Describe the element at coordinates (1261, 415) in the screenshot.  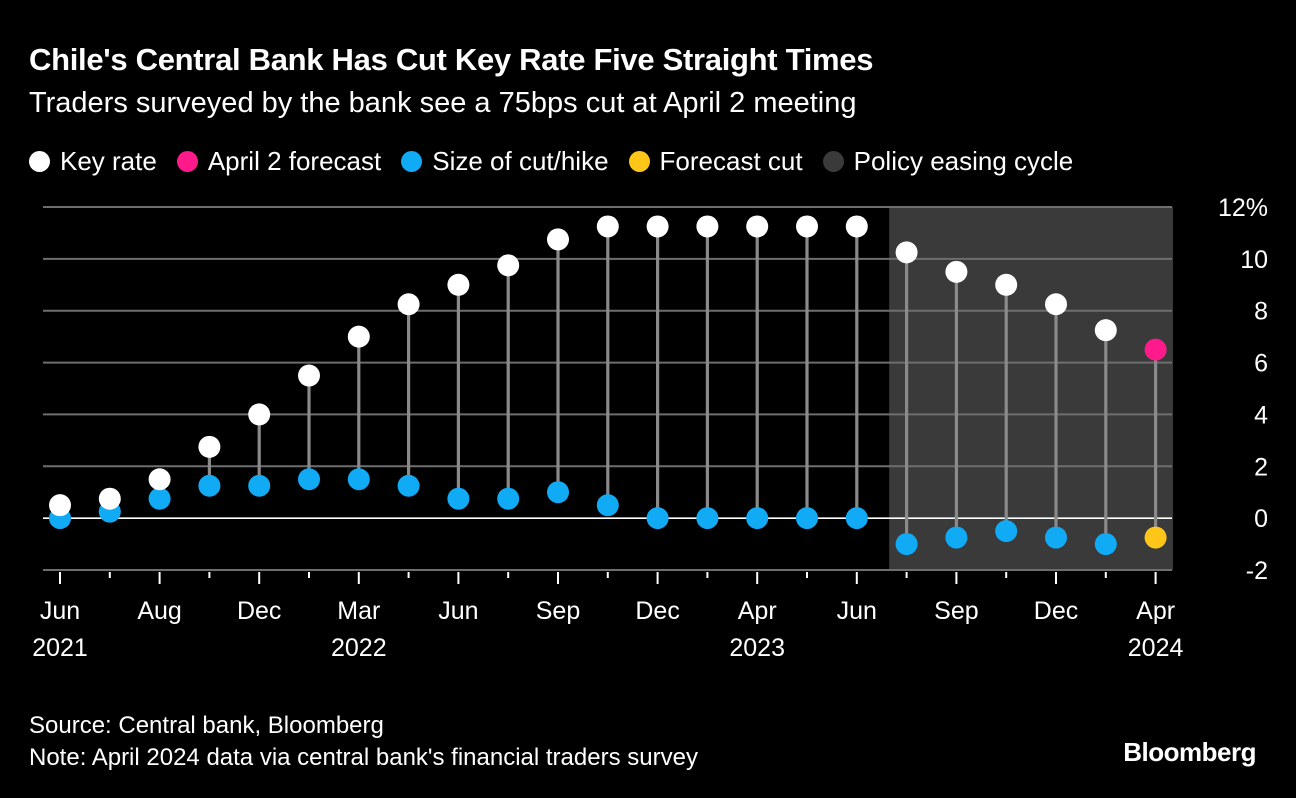
I see `y-tick-label: 4` at that location.